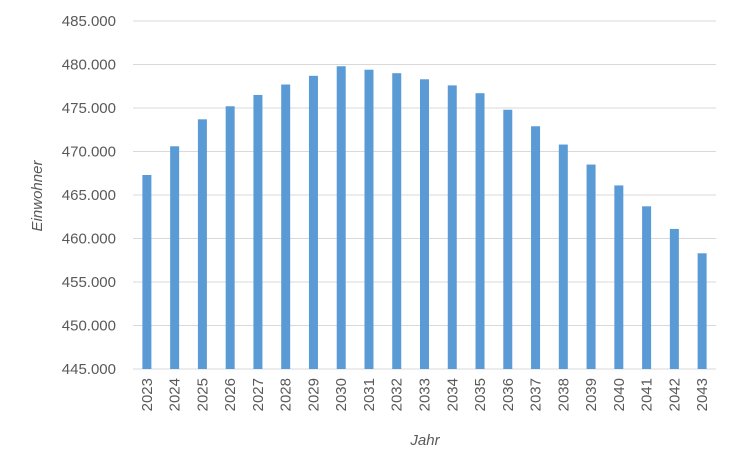 Image resolution: width=737 pixels, height=470 pixels. I want to click on bar-2027, so click(258, 231).